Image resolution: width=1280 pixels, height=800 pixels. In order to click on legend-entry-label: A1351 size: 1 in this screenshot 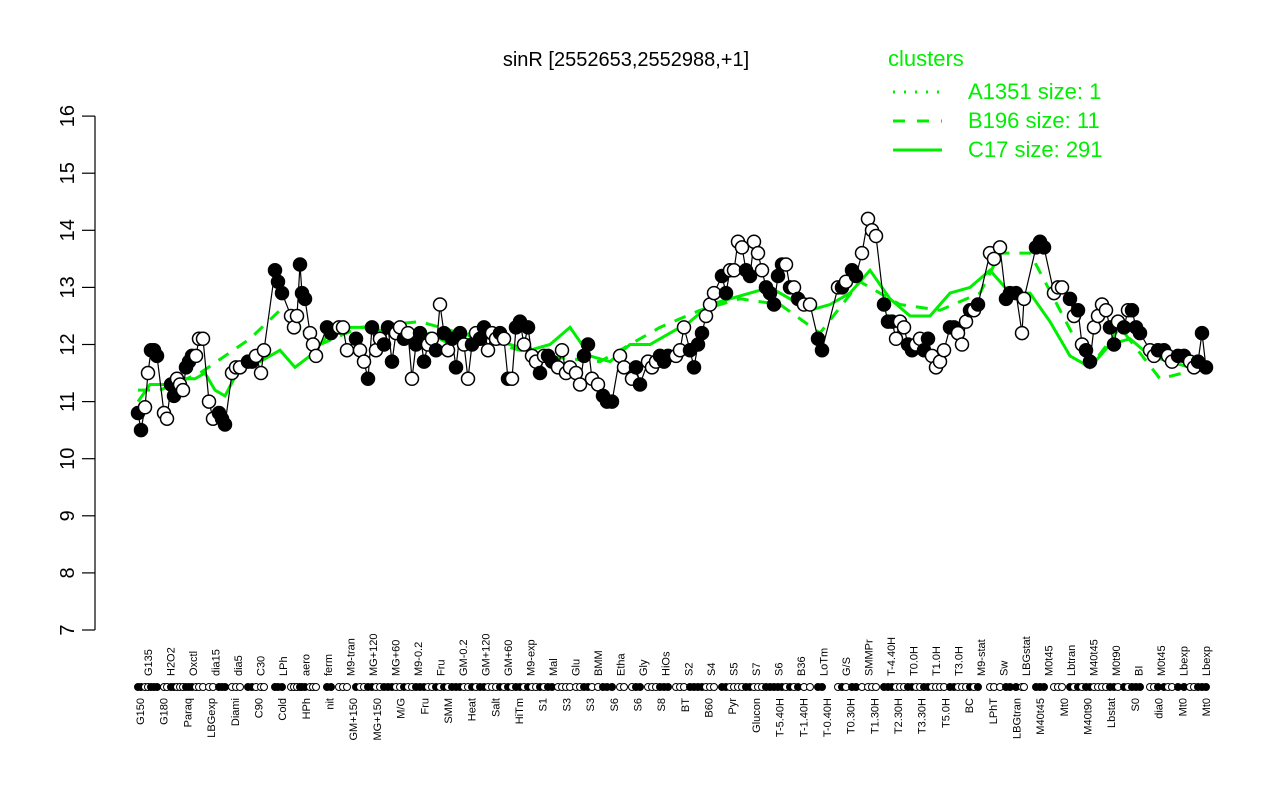, I will do `click(1034, 91)`.